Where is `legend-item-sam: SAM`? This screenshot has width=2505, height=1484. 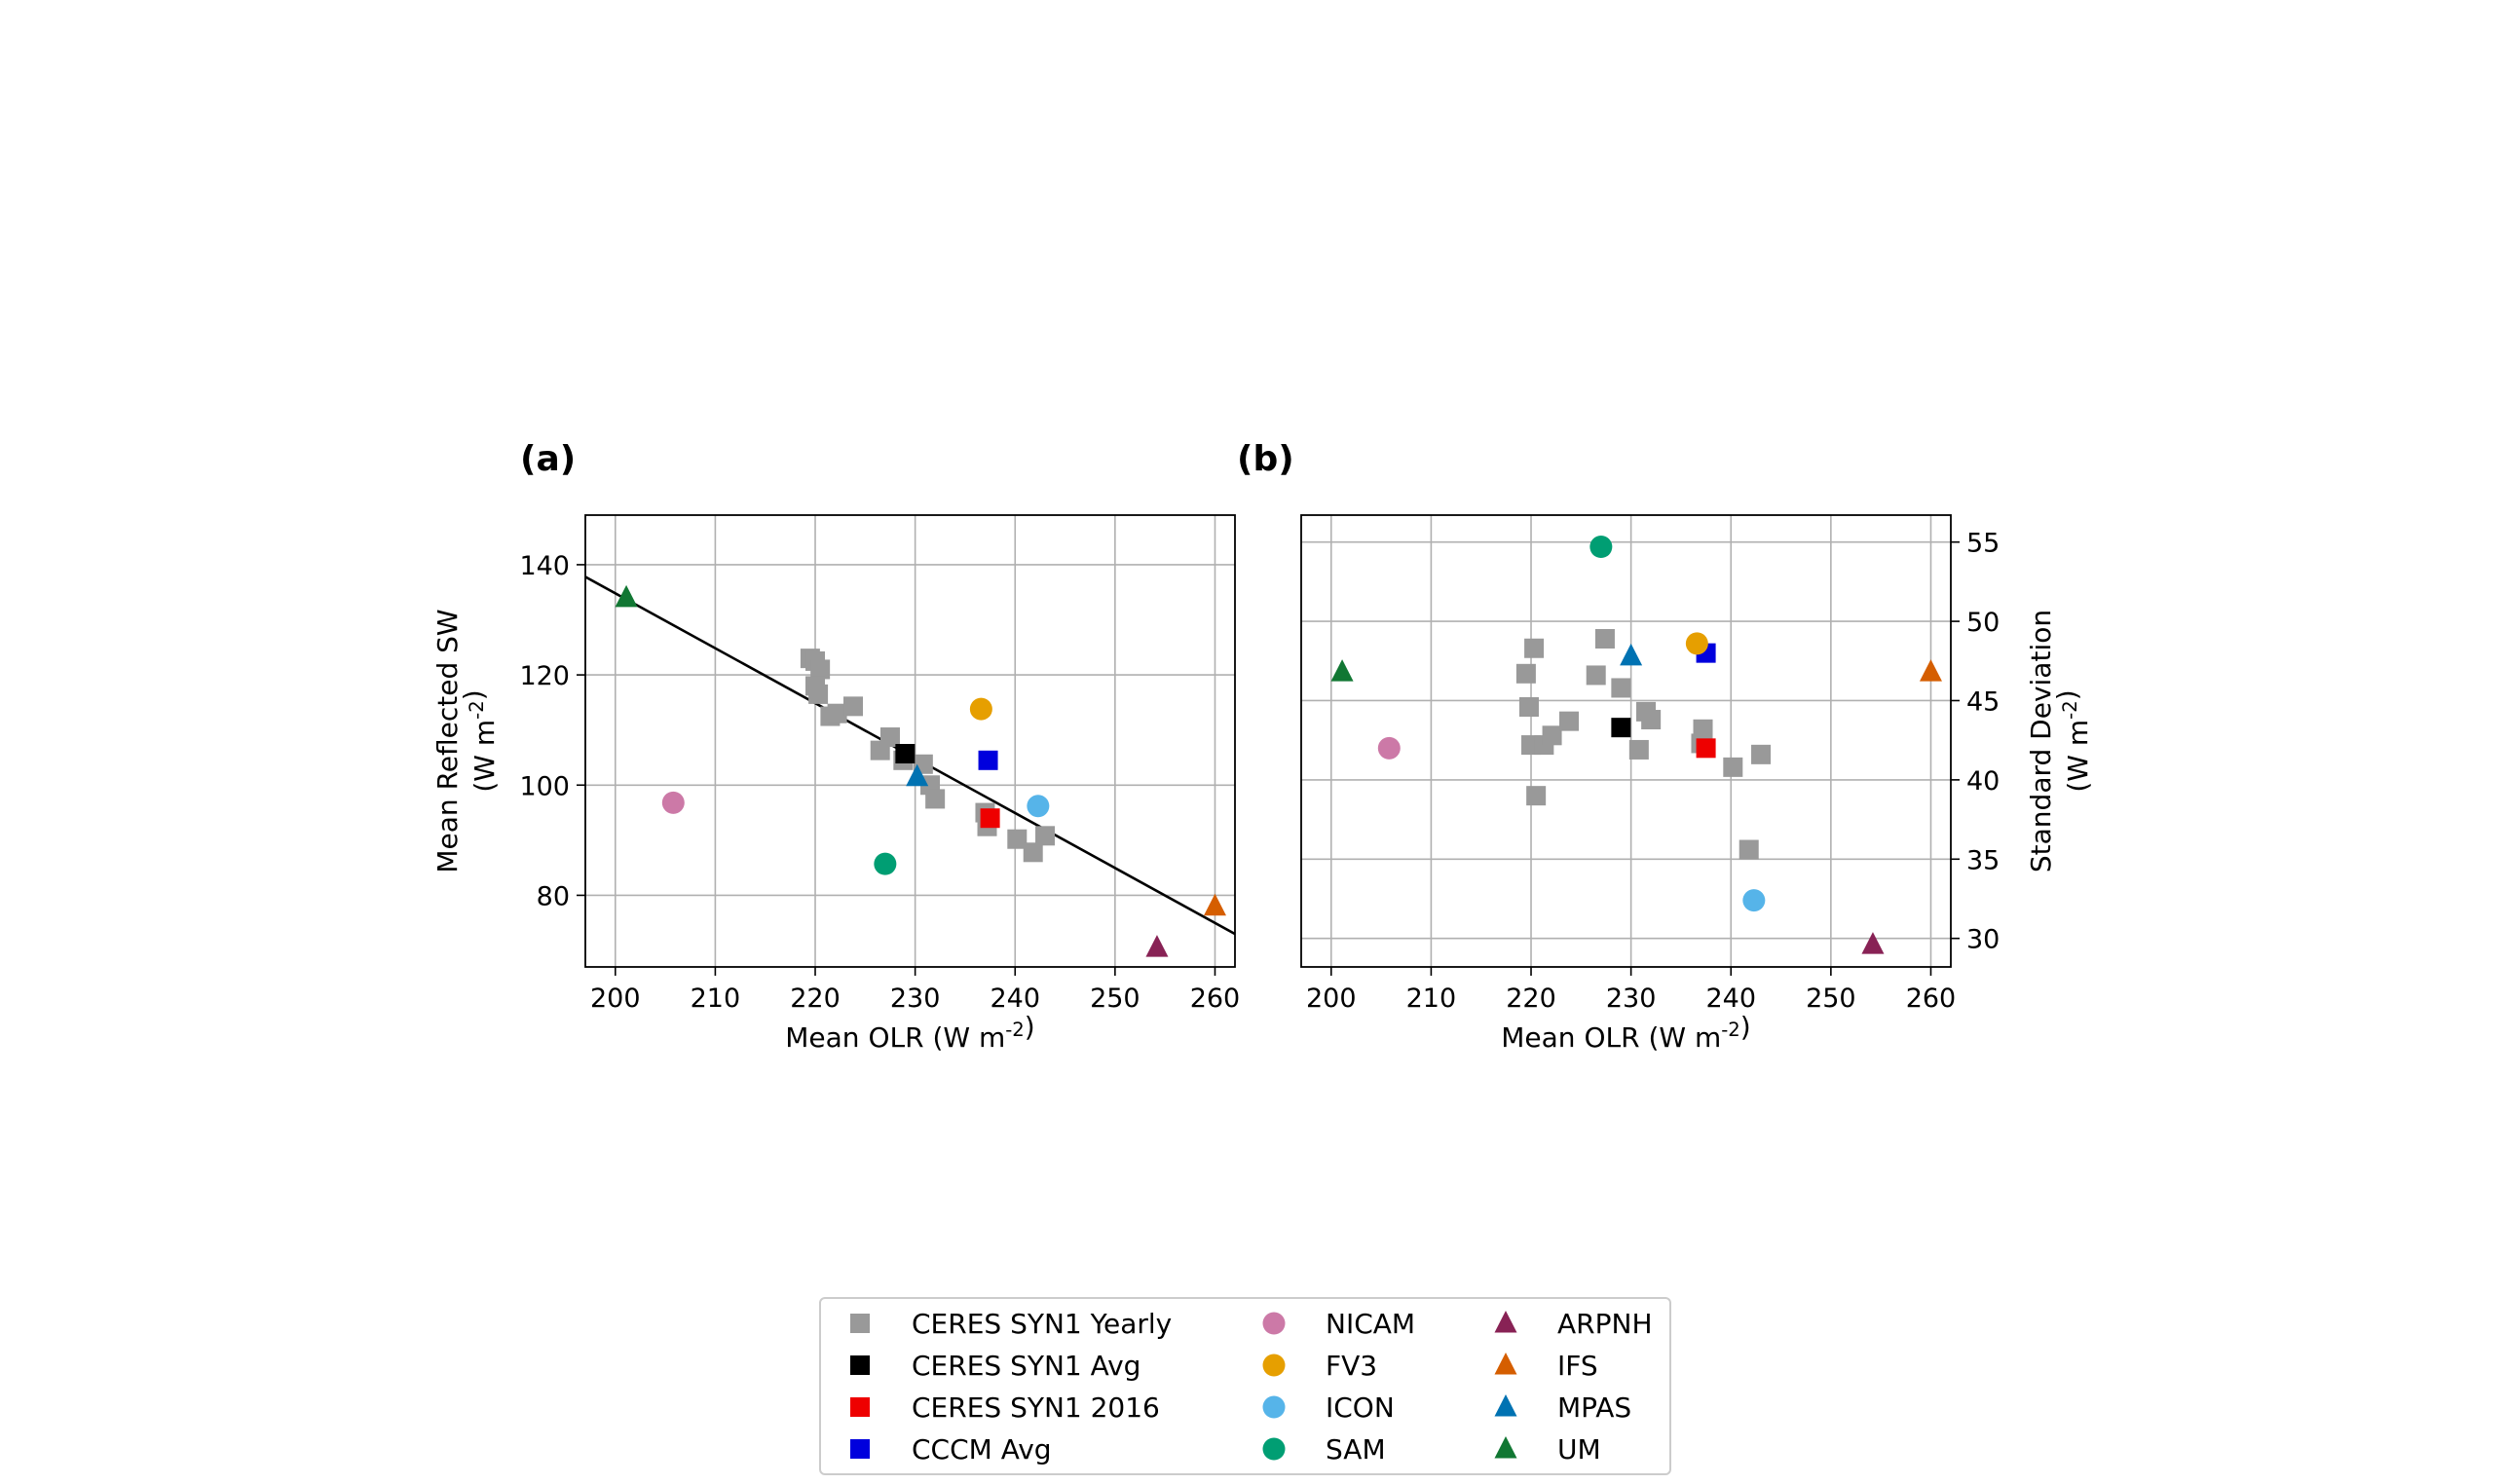
legend-item-sam: SAM is located at coordinates (1324, 1449).